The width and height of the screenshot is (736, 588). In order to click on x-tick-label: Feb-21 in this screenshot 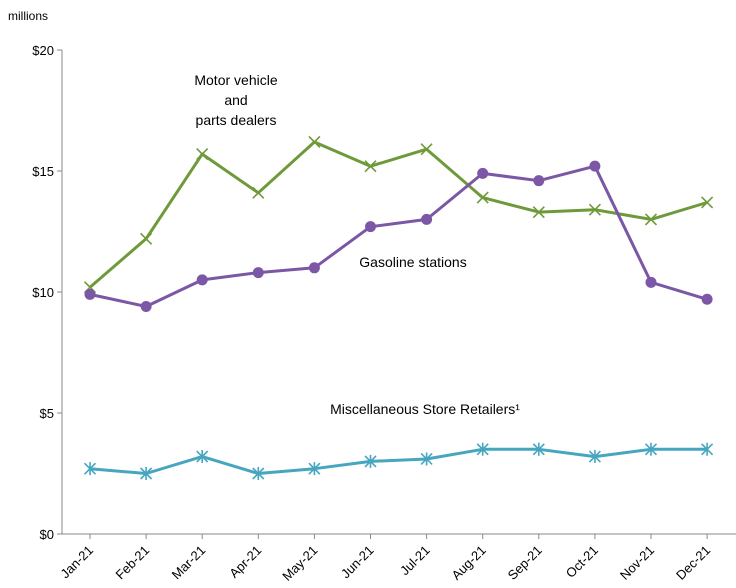, I will do `click(132, 563)`.